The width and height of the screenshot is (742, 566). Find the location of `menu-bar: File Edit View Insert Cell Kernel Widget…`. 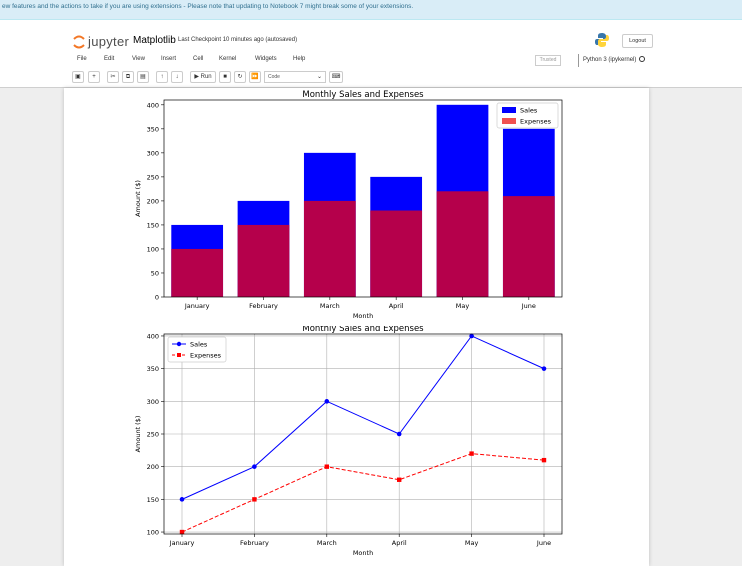

menu-bar: File Edit View Insert Cell Kernel Widget… is located at coordinates (371, 61).